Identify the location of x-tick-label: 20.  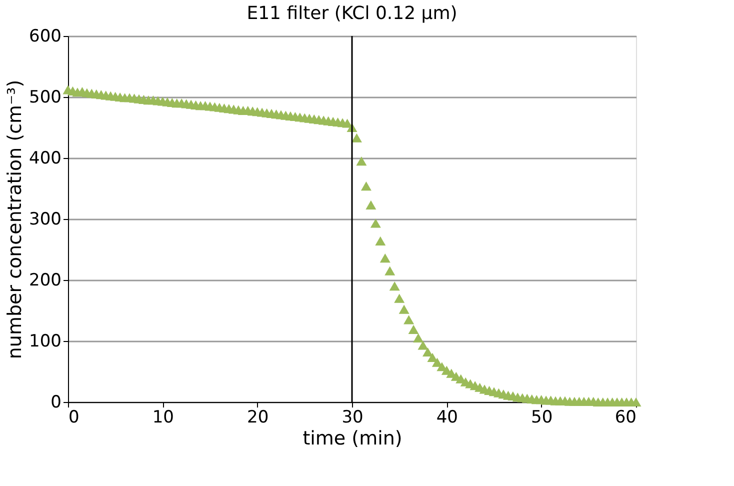
(258, 418).